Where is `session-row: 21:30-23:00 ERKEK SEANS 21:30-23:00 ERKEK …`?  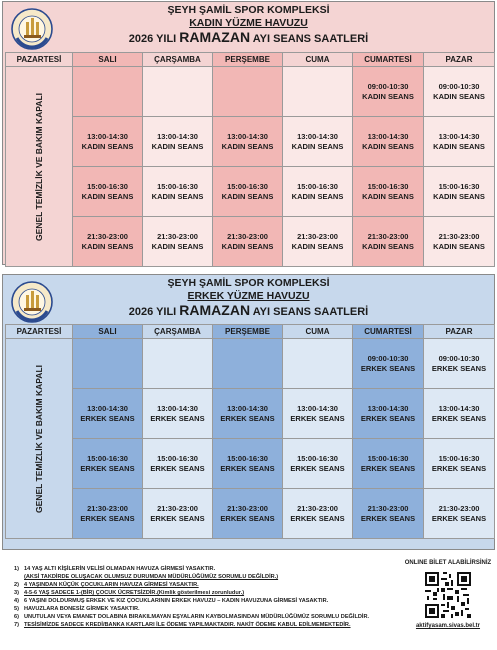 session-row: 21:30-23:00 ERKEK SEANS 21:30-23:00 ERKEK … is located at coordinates (250, 513).